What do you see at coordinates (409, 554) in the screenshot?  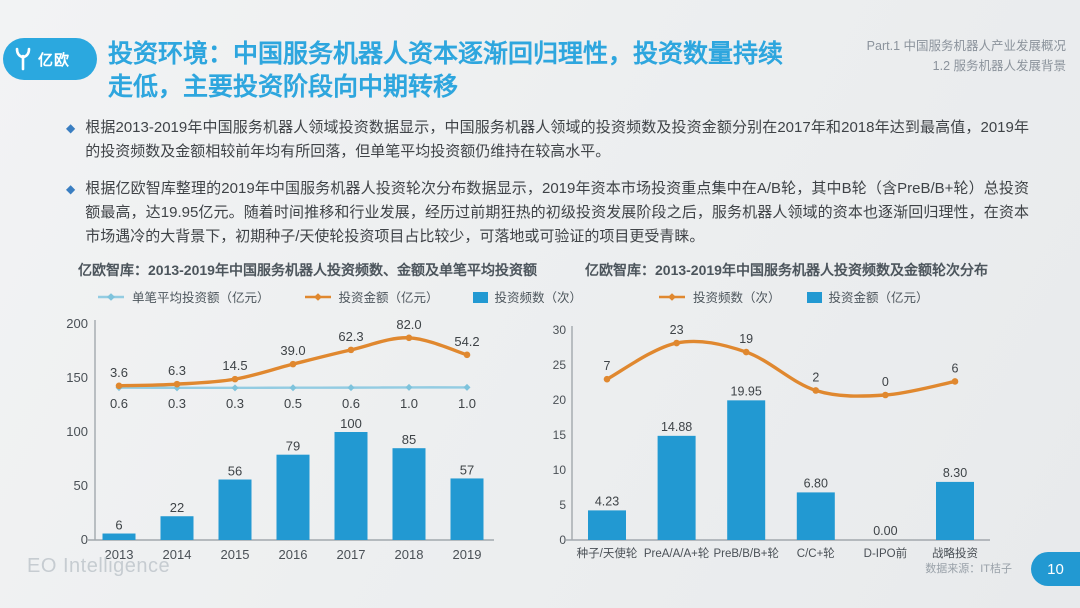 I see `x-category-label: 2018` at bounding box center [409, 554].